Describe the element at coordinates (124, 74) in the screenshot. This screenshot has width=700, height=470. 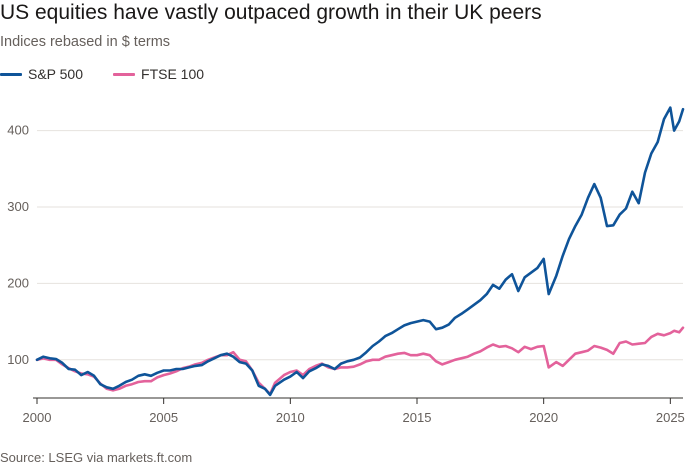
I see `legend-swatch-ftse100` at that location.